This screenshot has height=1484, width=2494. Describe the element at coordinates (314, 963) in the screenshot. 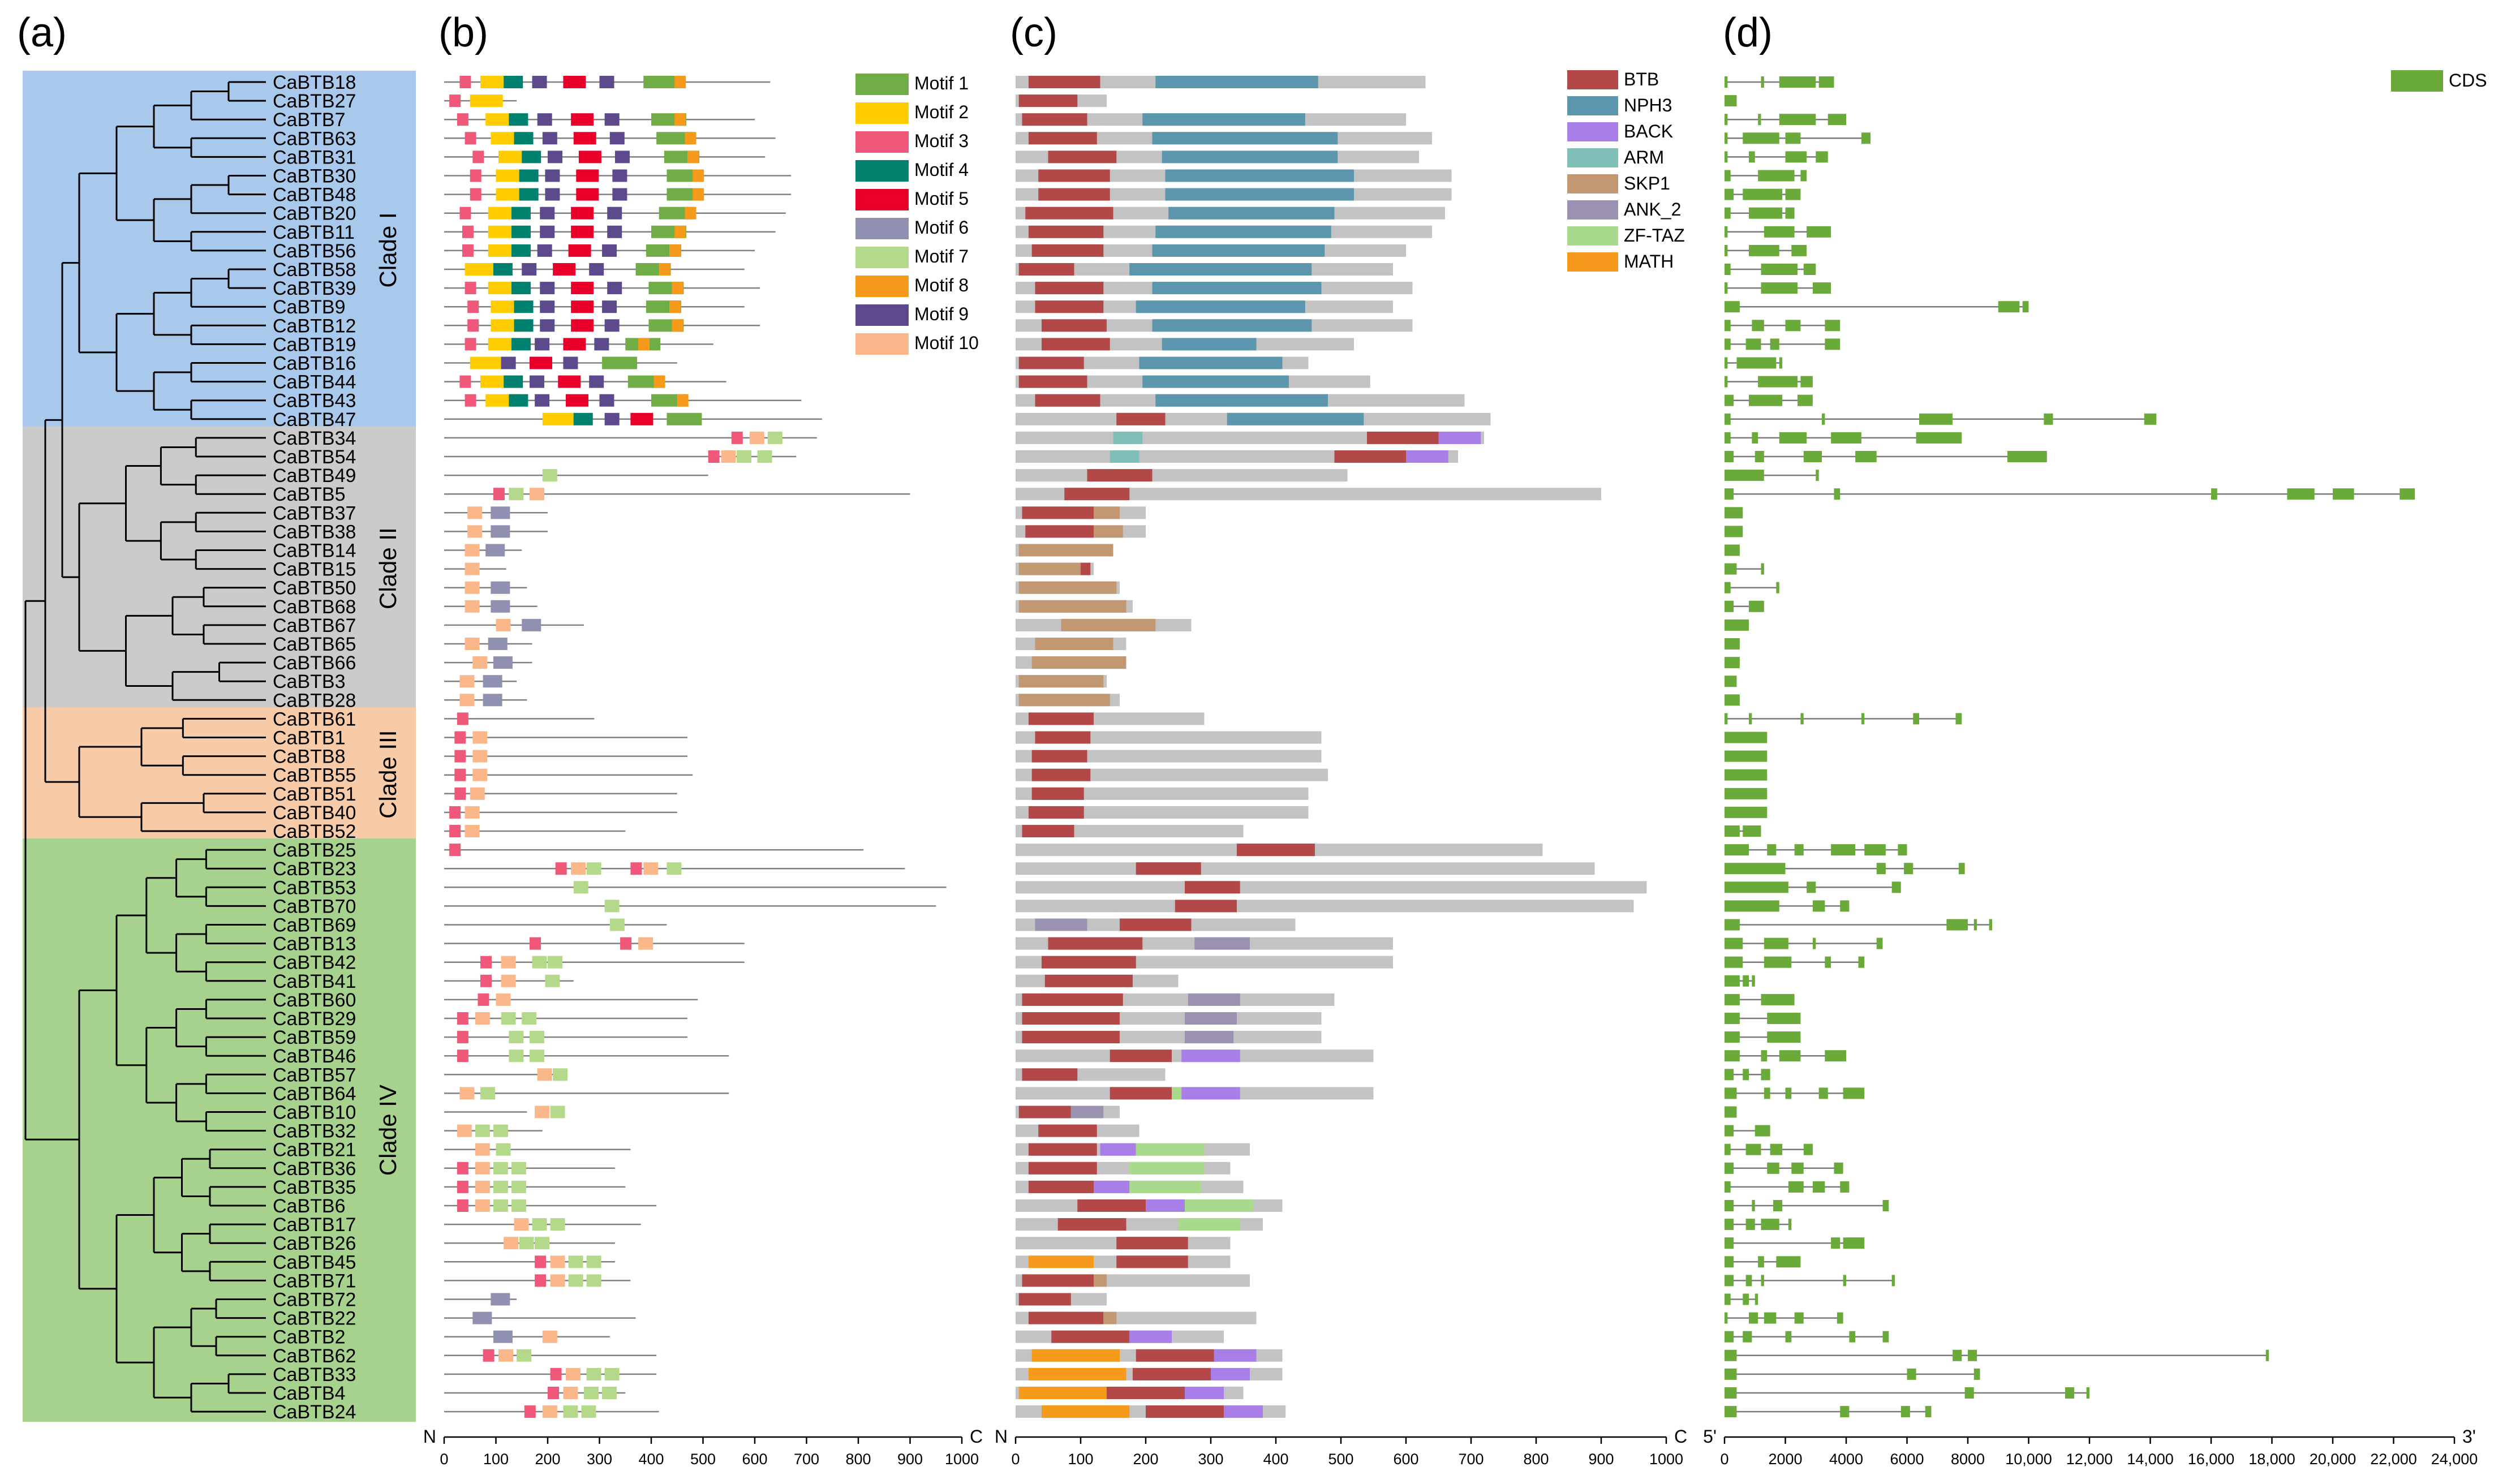

I see `gene-label: CaBTB42` at that location.